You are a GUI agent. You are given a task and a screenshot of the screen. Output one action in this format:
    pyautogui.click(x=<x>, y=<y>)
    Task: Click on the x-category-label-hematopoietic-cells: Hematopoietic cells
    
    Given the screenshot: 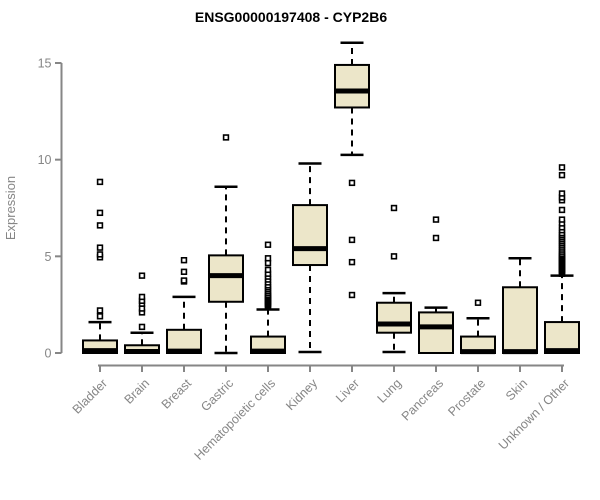 What is the action you would take?
    pyautogui.click(x=235, y=419)
    